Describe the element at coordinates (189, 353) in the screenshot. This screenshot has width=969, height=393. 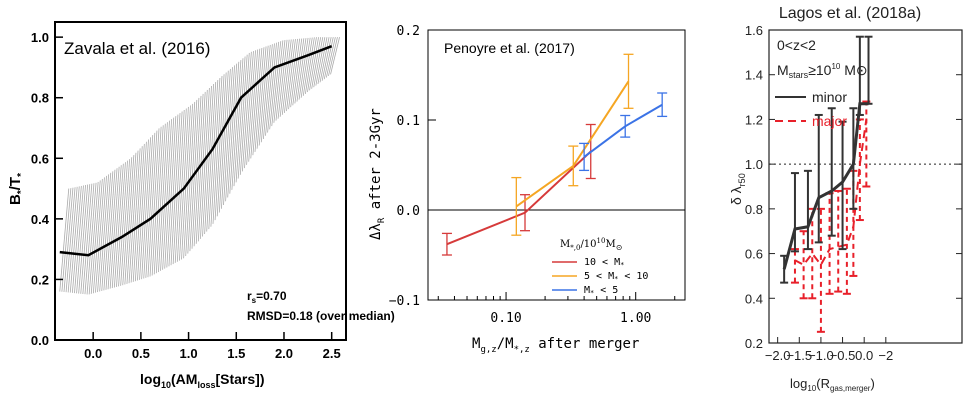
I see `zavala-x-tick-label: 1.0` at that location.